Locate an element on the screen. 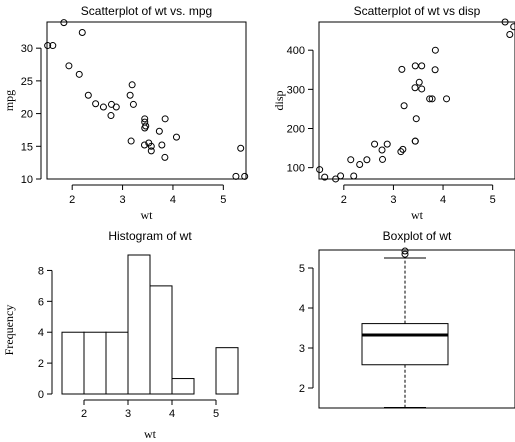  chart-title: Boxplot of wt is located at coordinates (417, 236).